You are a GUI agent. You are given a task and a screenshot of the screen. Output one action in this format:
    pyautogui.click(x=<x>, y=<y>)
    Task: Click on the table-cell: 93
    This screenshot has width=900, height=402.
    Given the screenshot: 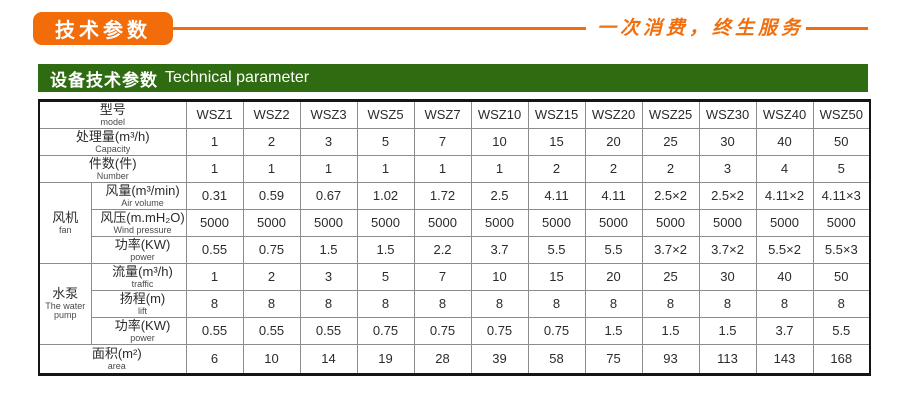 What is the action you would take?
    pyautogui.click(x=670, y=360)
    